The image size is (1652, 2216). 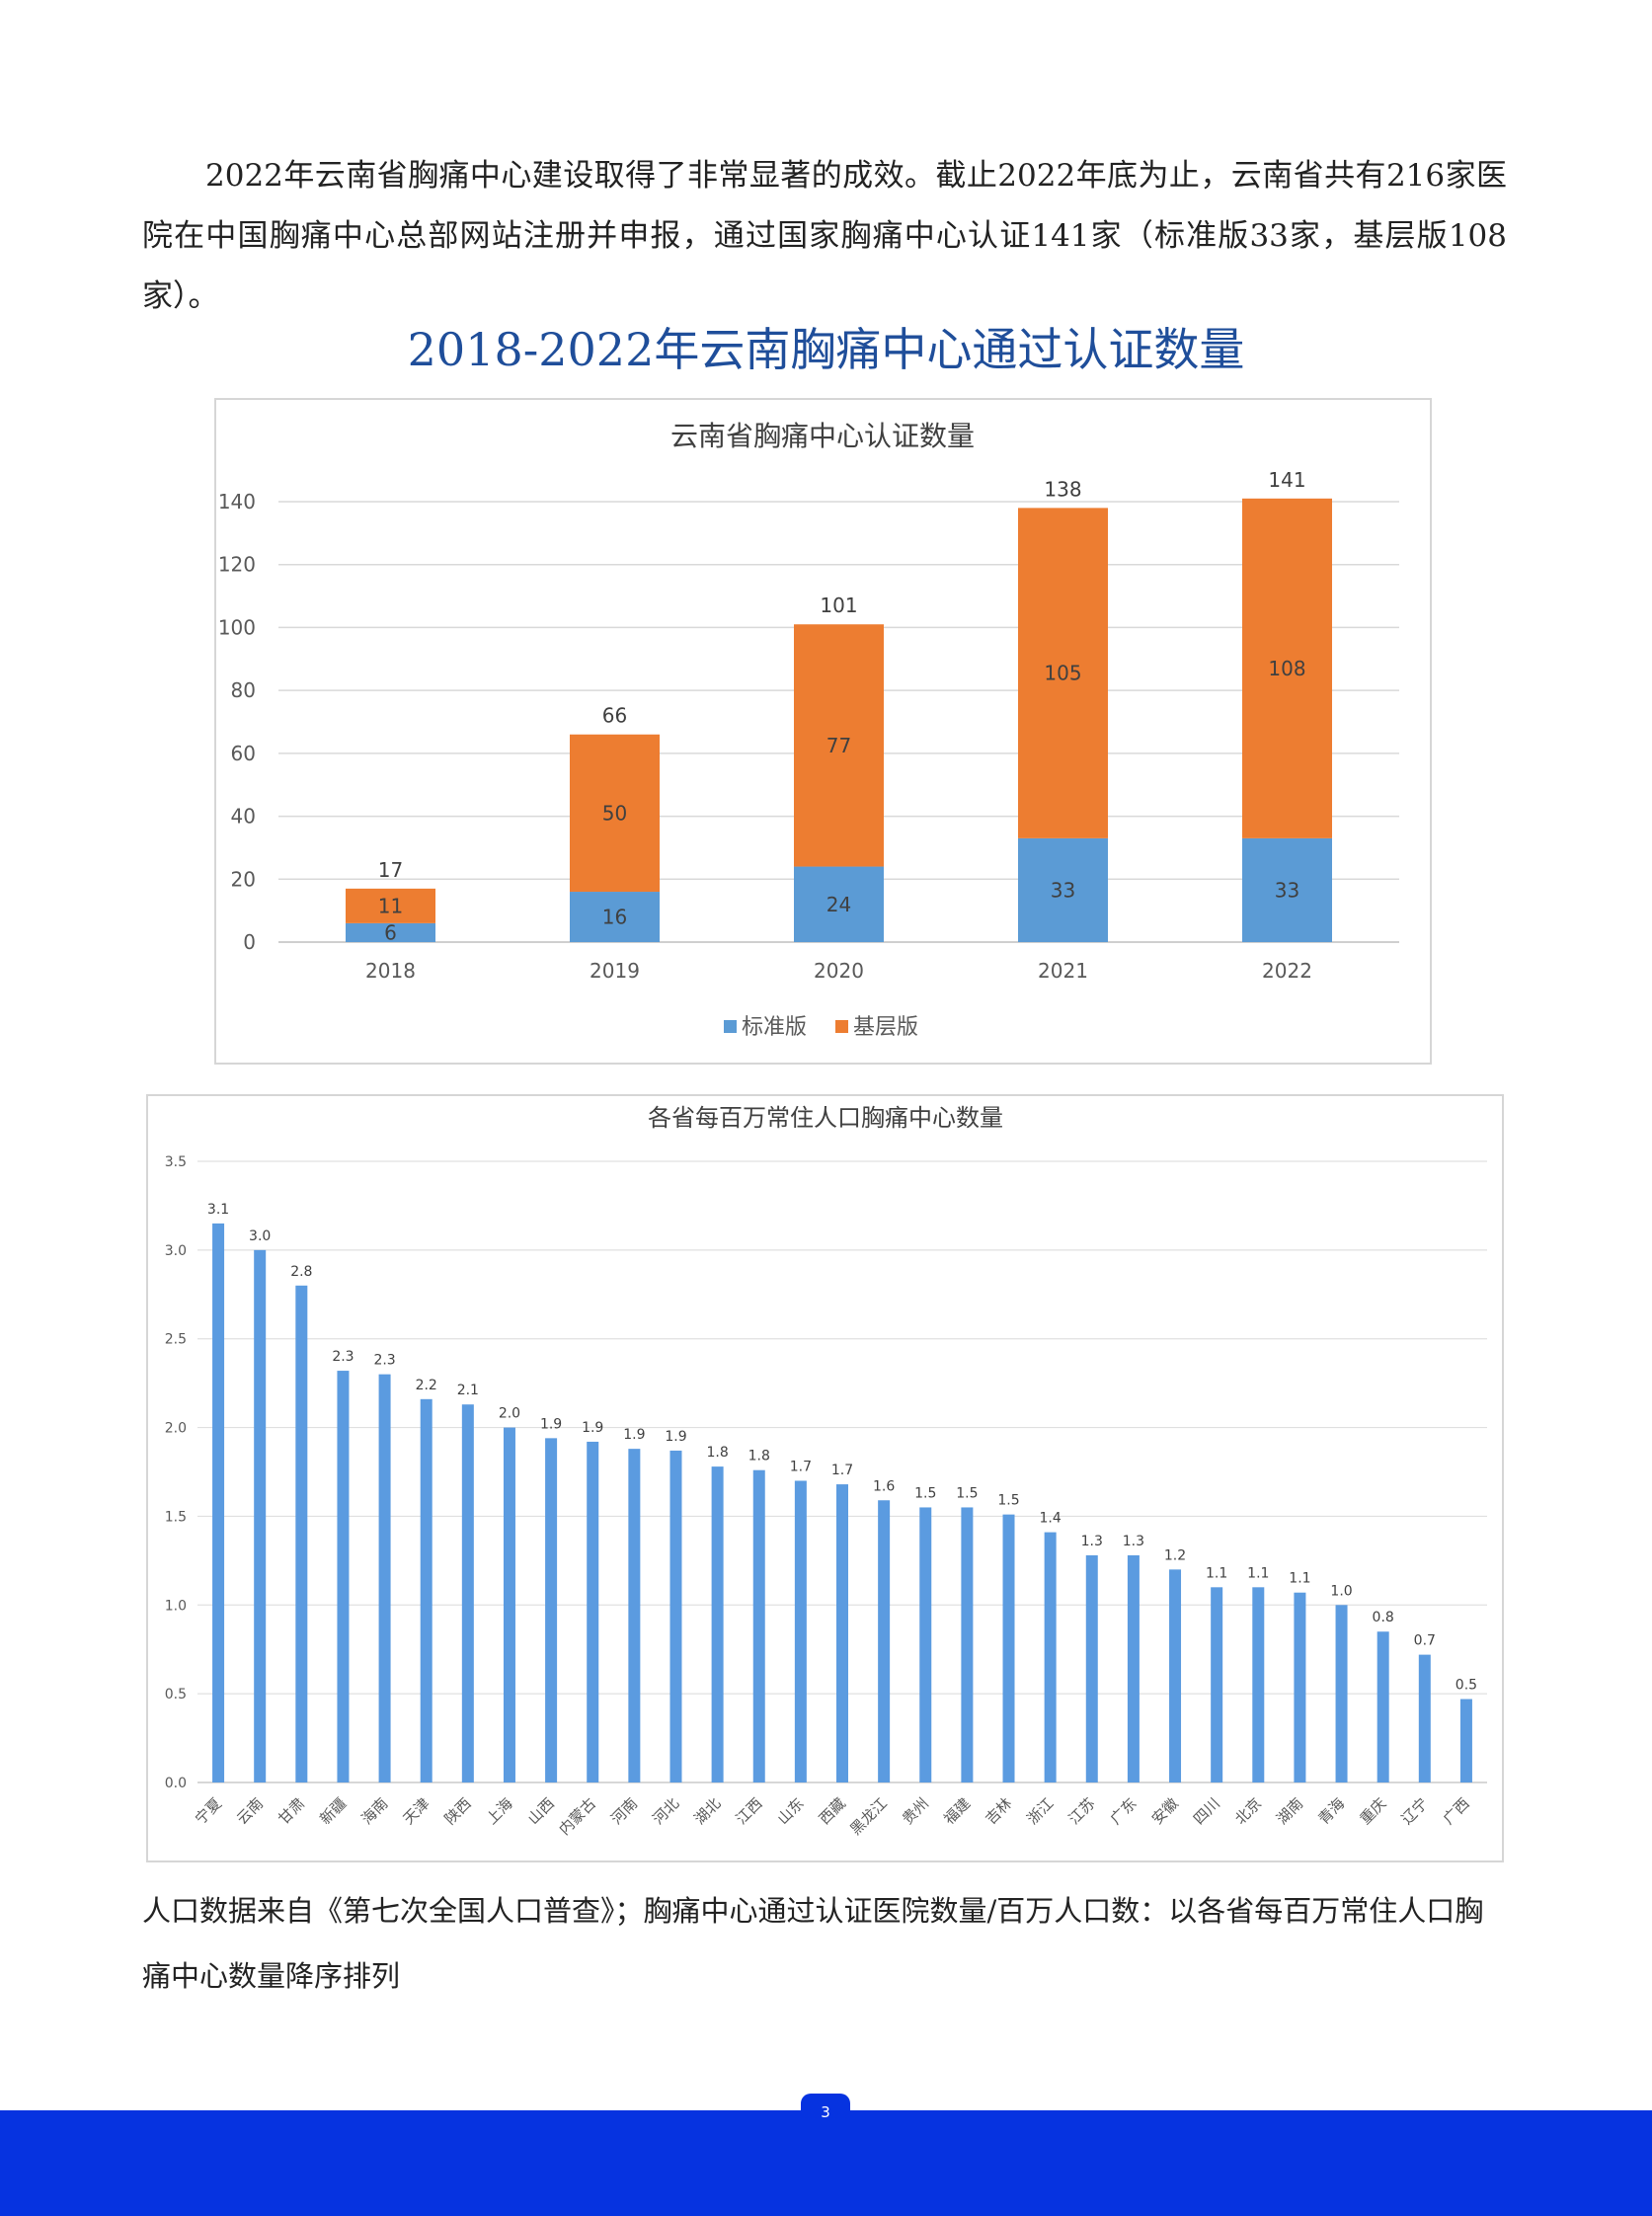 I want to click on x-tick-label: 内蒙古, so click(x=577, y=1816).